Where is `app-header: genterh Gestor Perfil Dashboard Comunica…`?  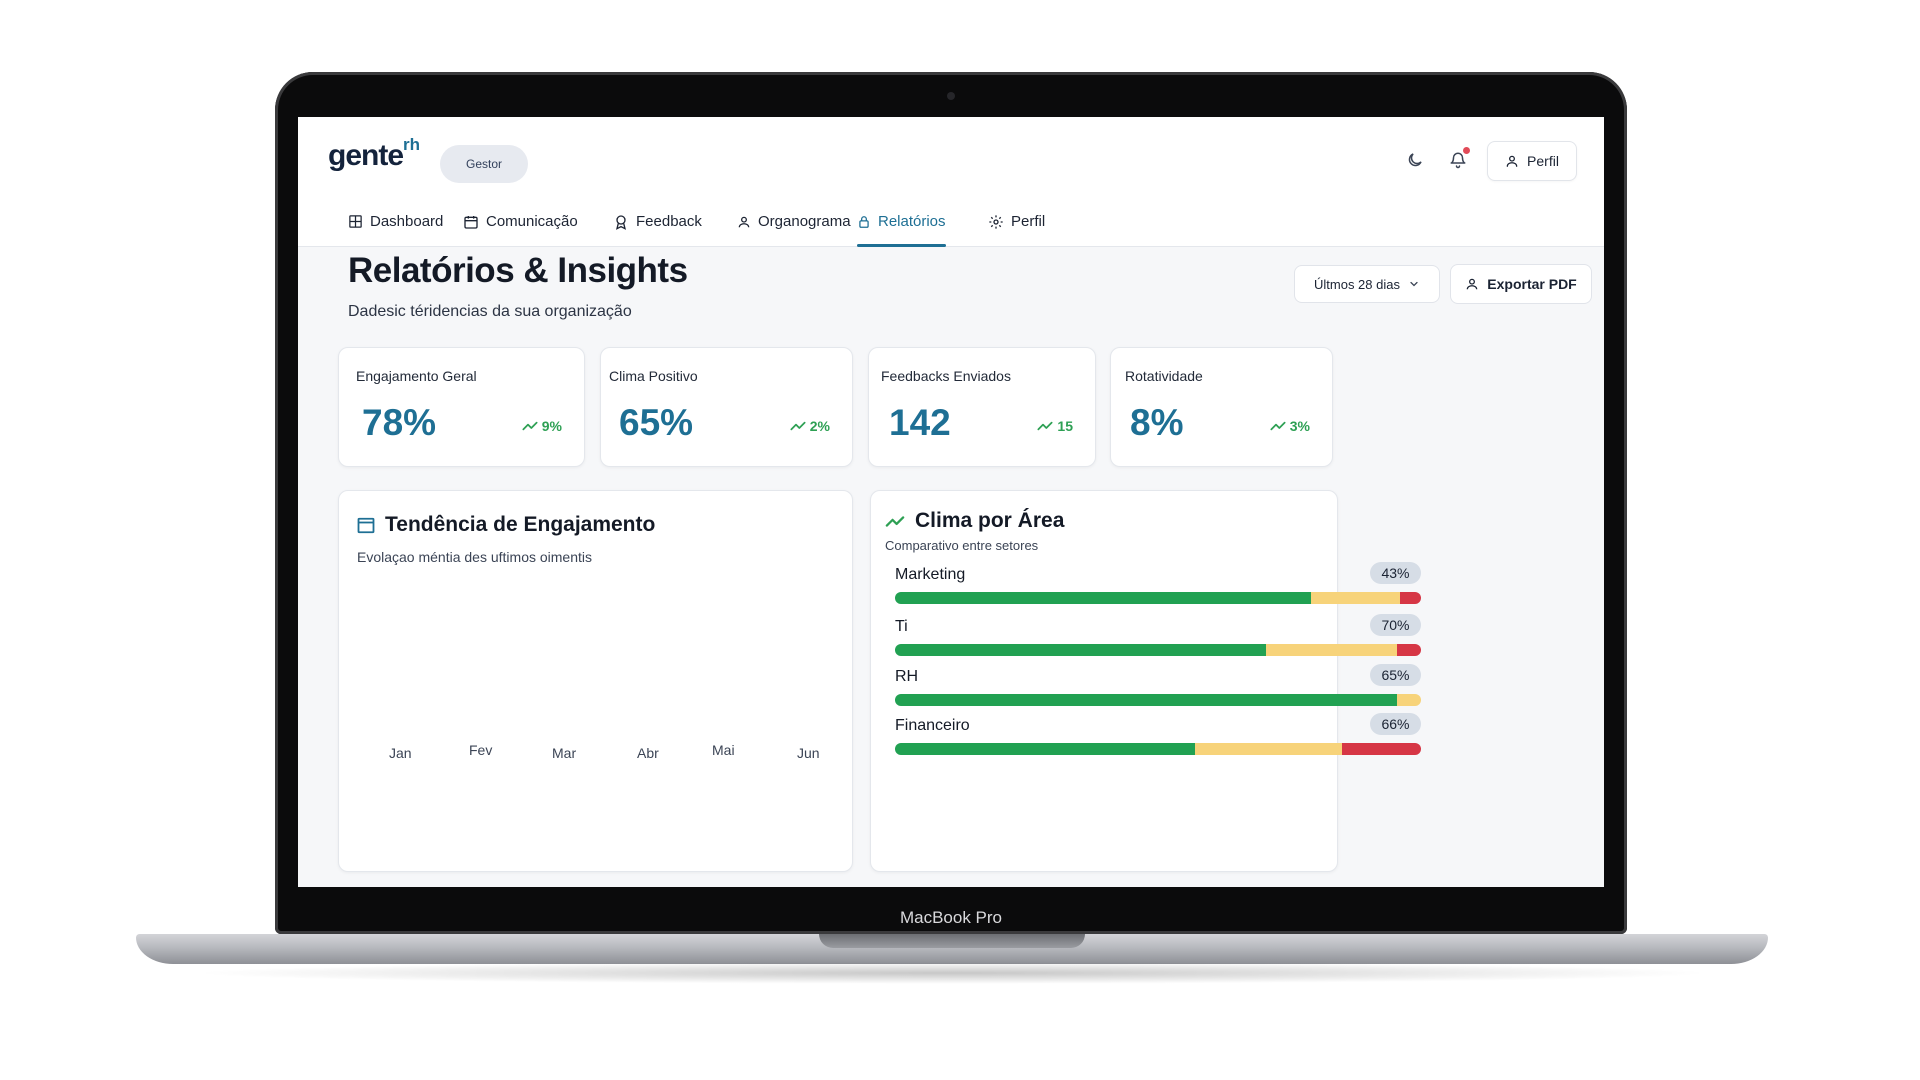 app-header: genterh Gestor Perfil Dashboard Comunica… is located at coordinates (951, 182).